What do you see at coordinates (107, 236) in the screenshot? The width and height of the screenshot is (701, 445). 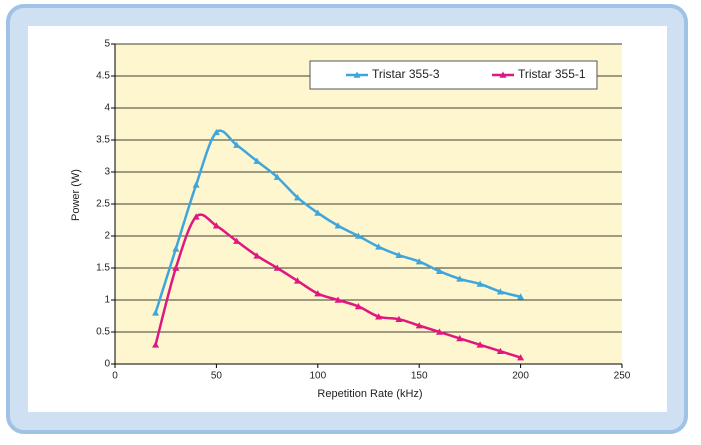 I see `y-tick-label: 2` at bounding box center [107, 236].